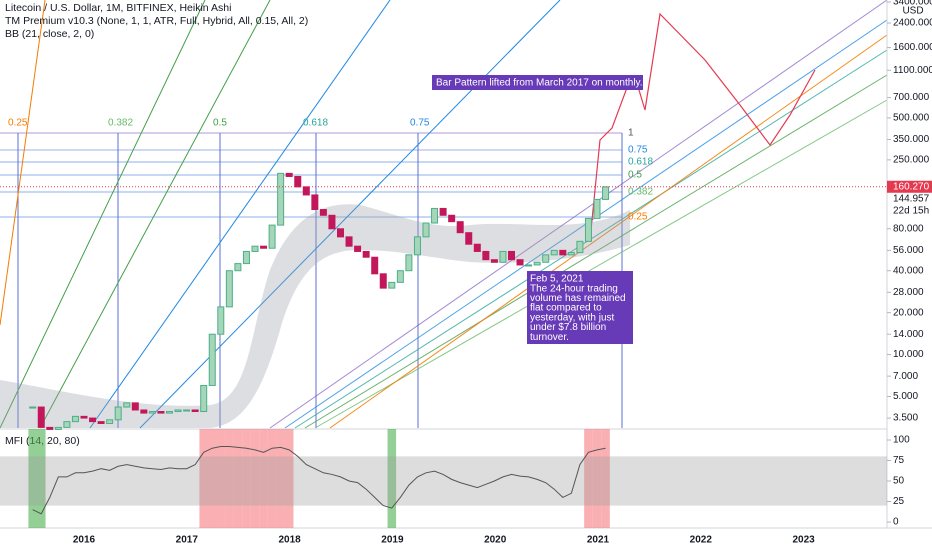 The image size is (932, 550). Describe the element at coordinates (908, 354) in the screenshot. I see `y-tick-label: 10.000` at that location.